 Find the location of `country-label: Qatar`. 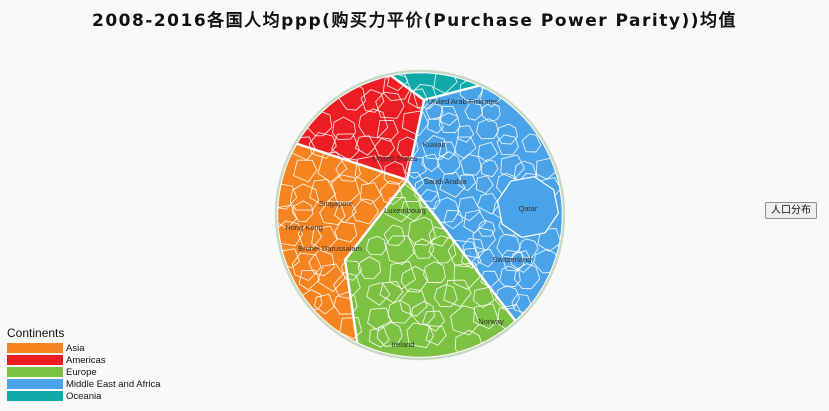

country-label: Qatar is located at coordinates (528, 208).